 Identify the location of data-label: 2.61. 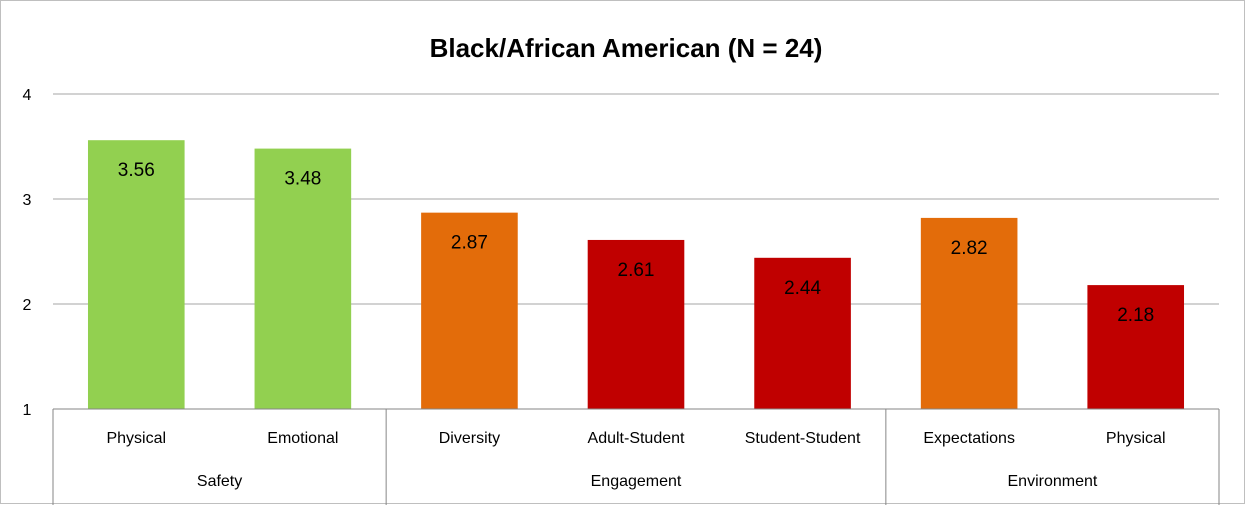
(636, 270).